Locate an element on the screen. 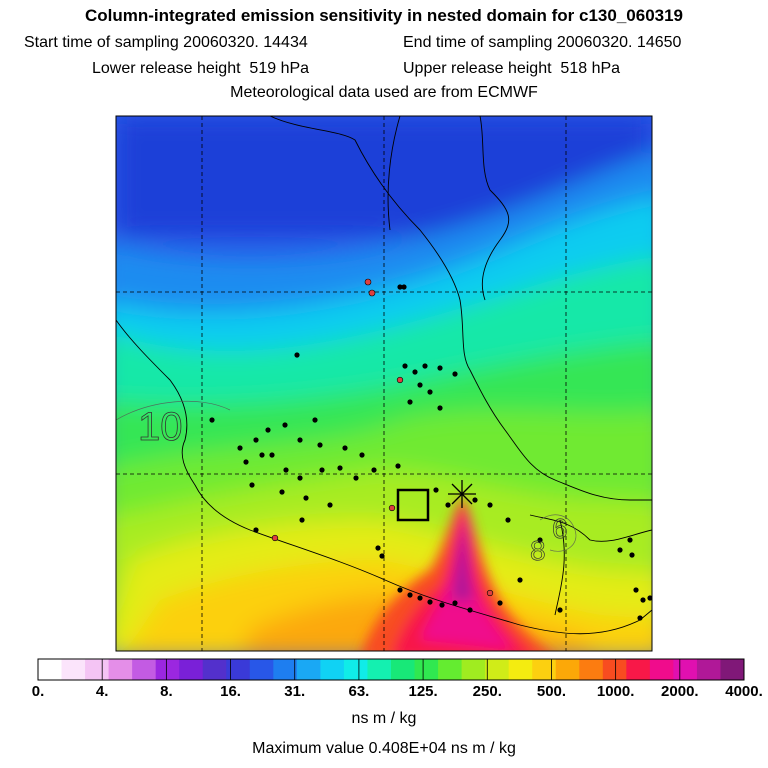 The width and height of the screenshot is (768, 768). colorbar-tick-label: 8. is located at coordinates (166, 691).